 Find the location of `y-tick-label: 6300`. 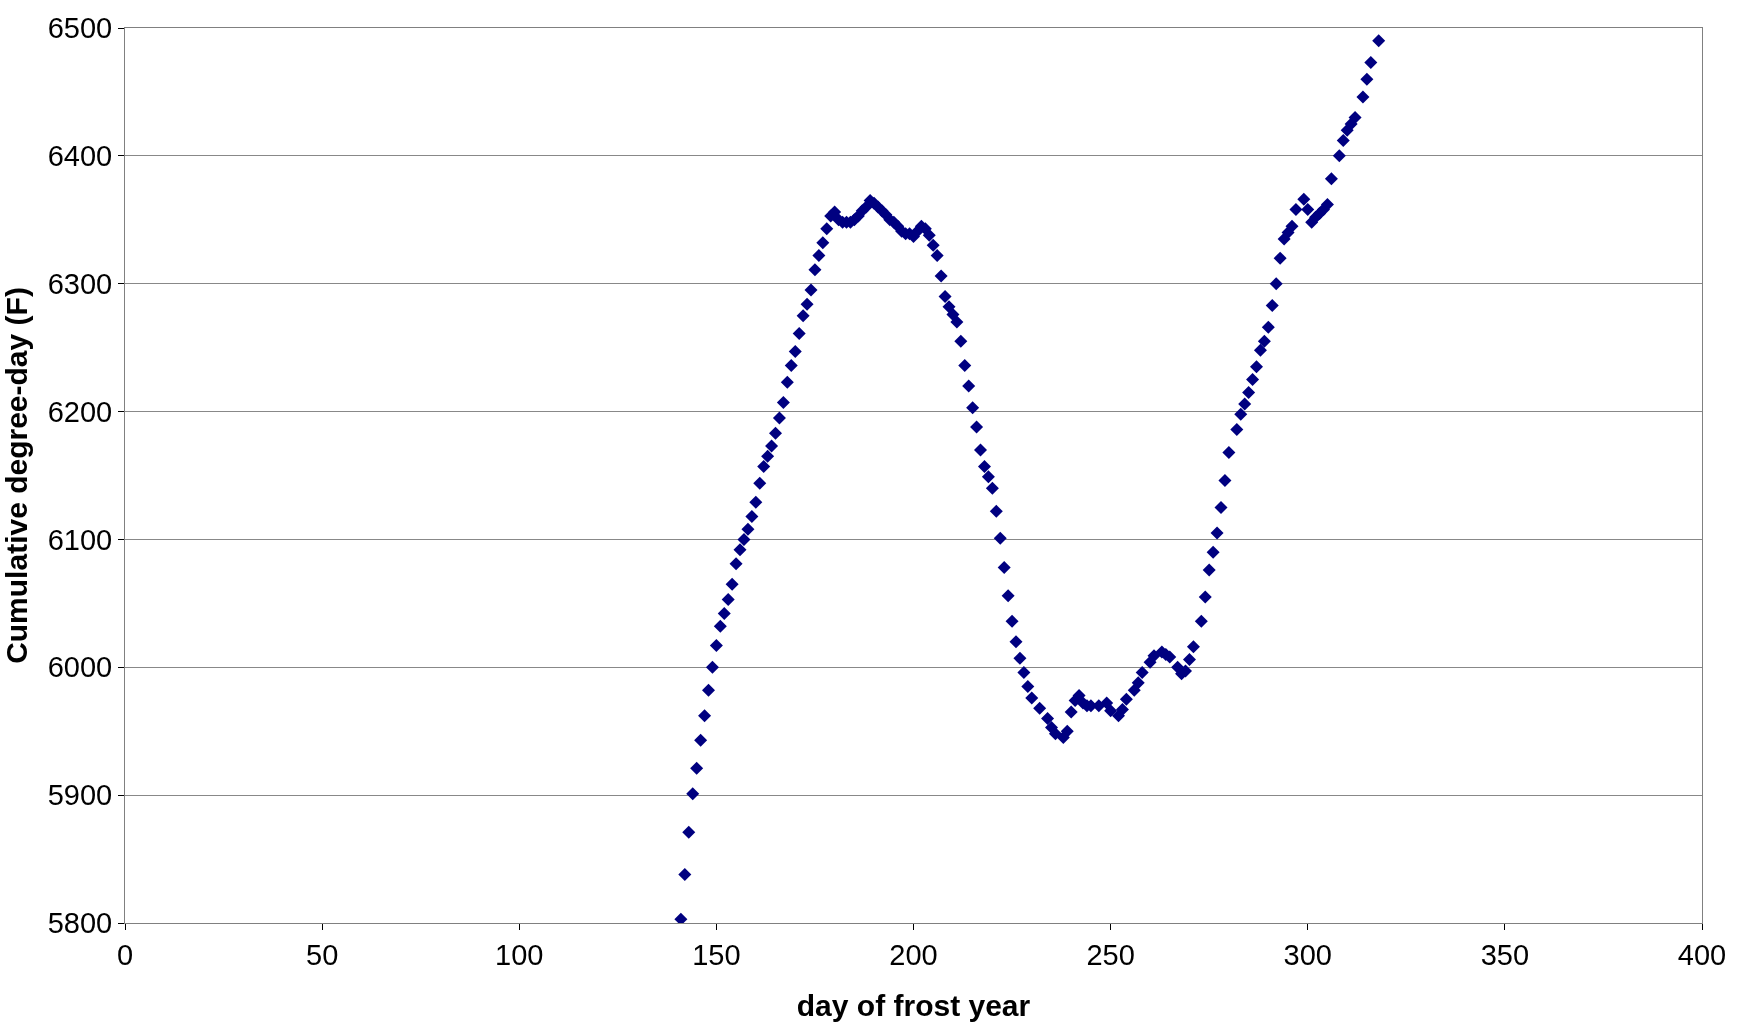

y-tick-label: 6300 is located at coordinates (80, 283).